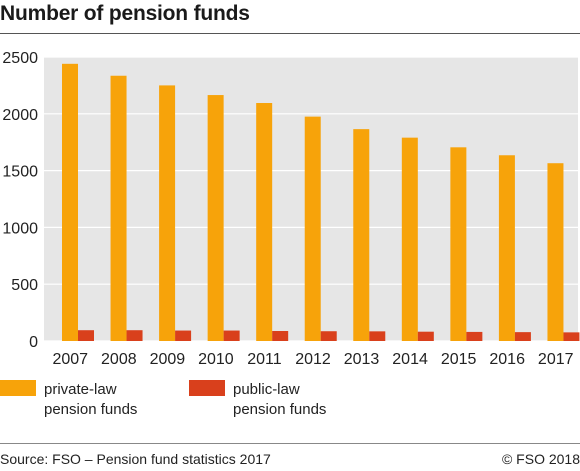 This screenshot has width=580, height=471. I want to click on y-tick-label: 2000, so click(20, 115).